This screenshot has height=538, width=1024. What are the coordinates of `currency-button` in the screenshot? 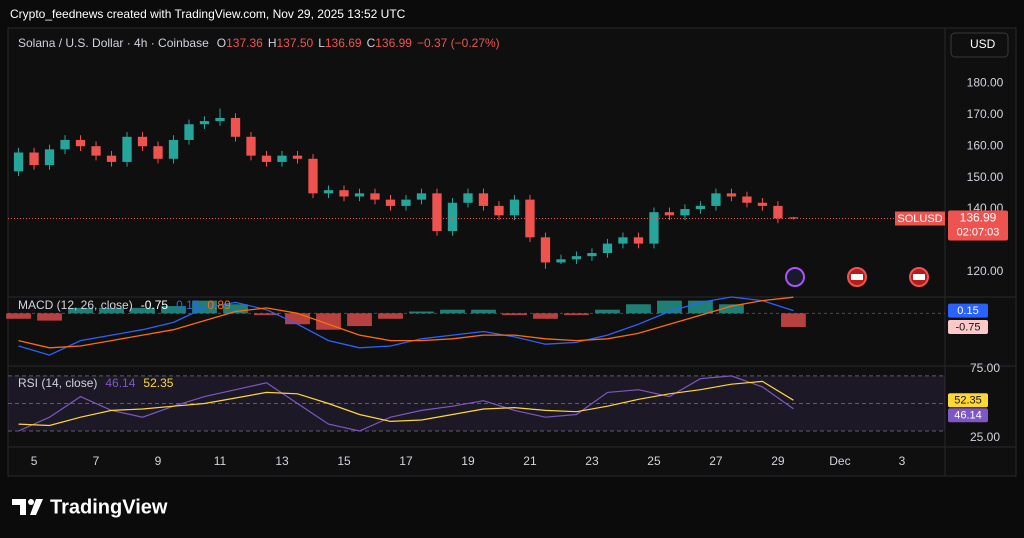 It's located at (979, 45).